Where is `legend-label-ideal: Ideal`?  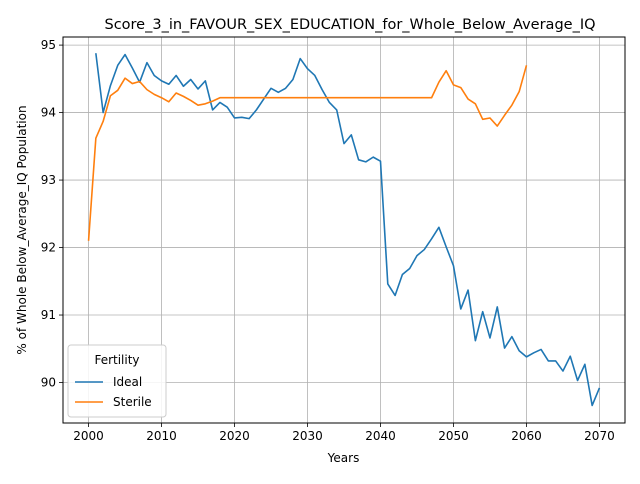
legend-label-ideal: Ideal is located at coordinates (127, 382).